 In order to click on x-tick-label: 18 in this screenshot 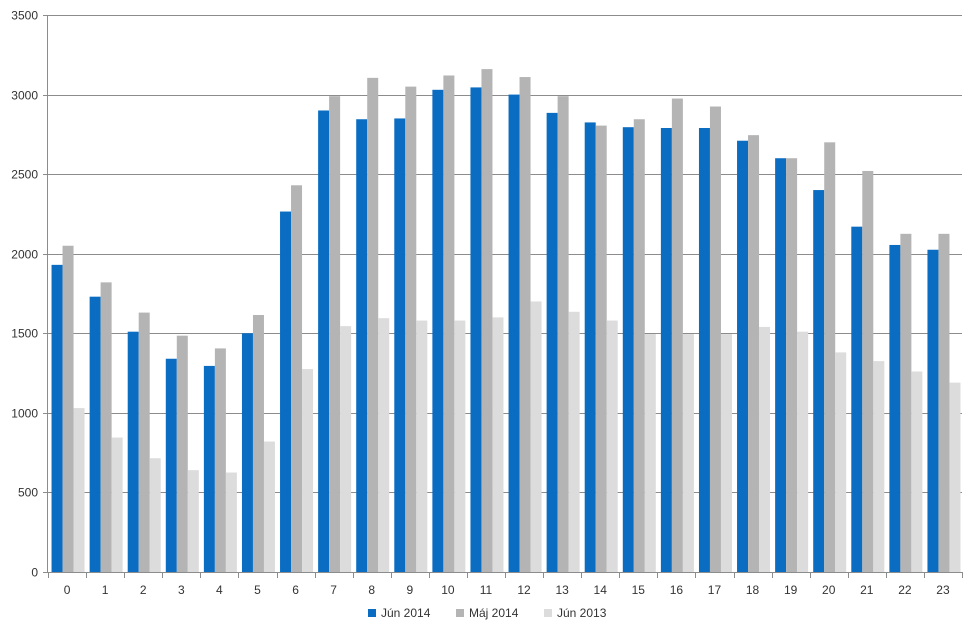, I will do `click(753, 590)`.